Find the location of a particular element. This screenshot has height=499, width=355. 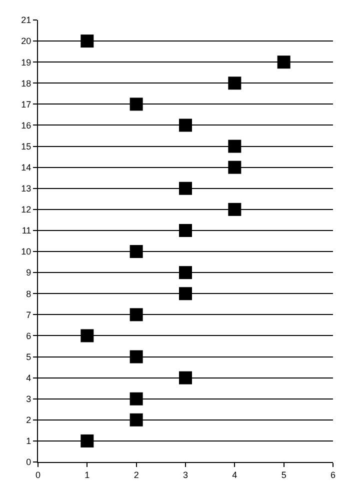

y-tick-label: 6 is located at coordinates (29, 335).